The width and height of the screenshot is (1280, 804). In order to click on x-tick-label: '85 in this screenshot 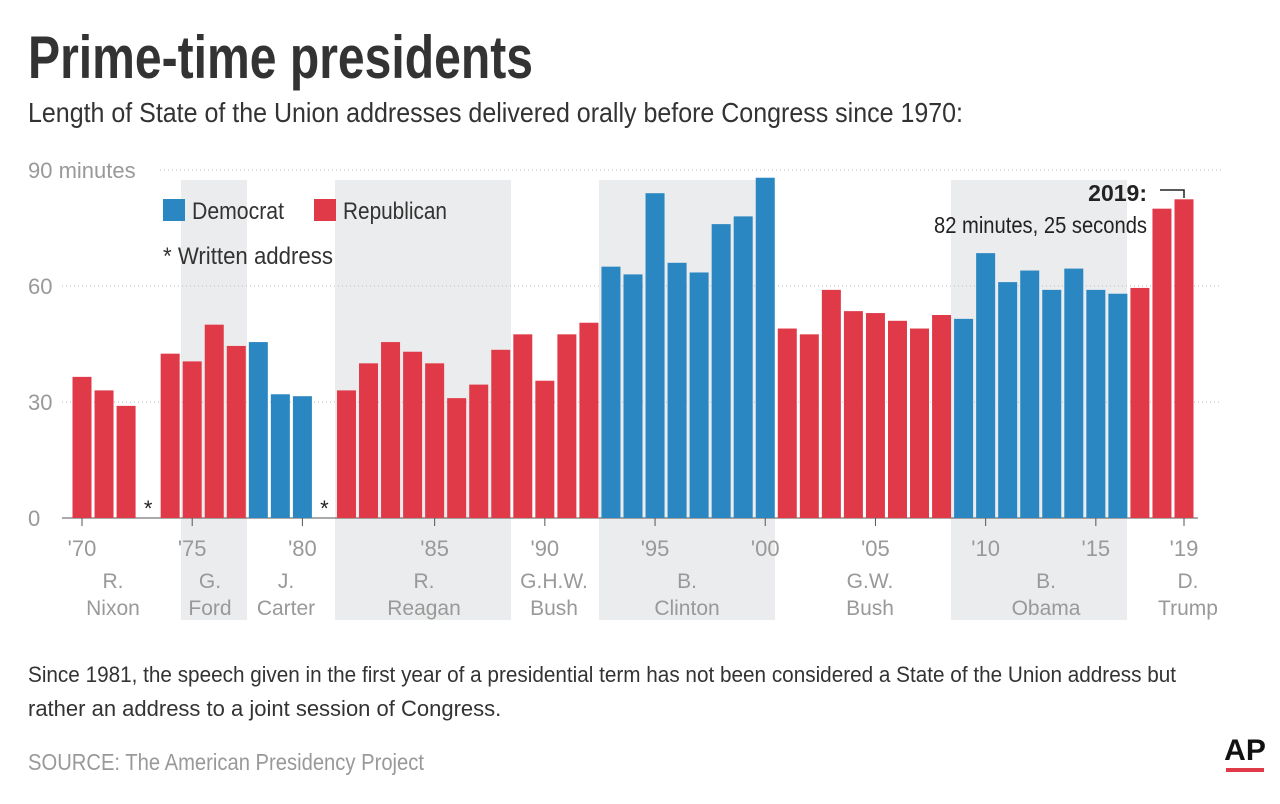, I will do `click(434, 548)`.